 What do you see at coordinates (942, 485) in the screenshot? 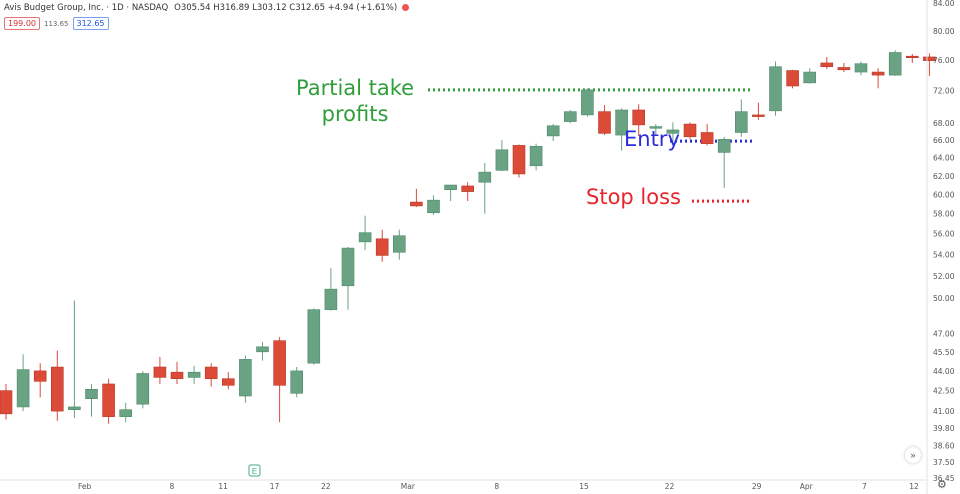
I see `gear-icon: ⚙` at bounding box center [942, 485].